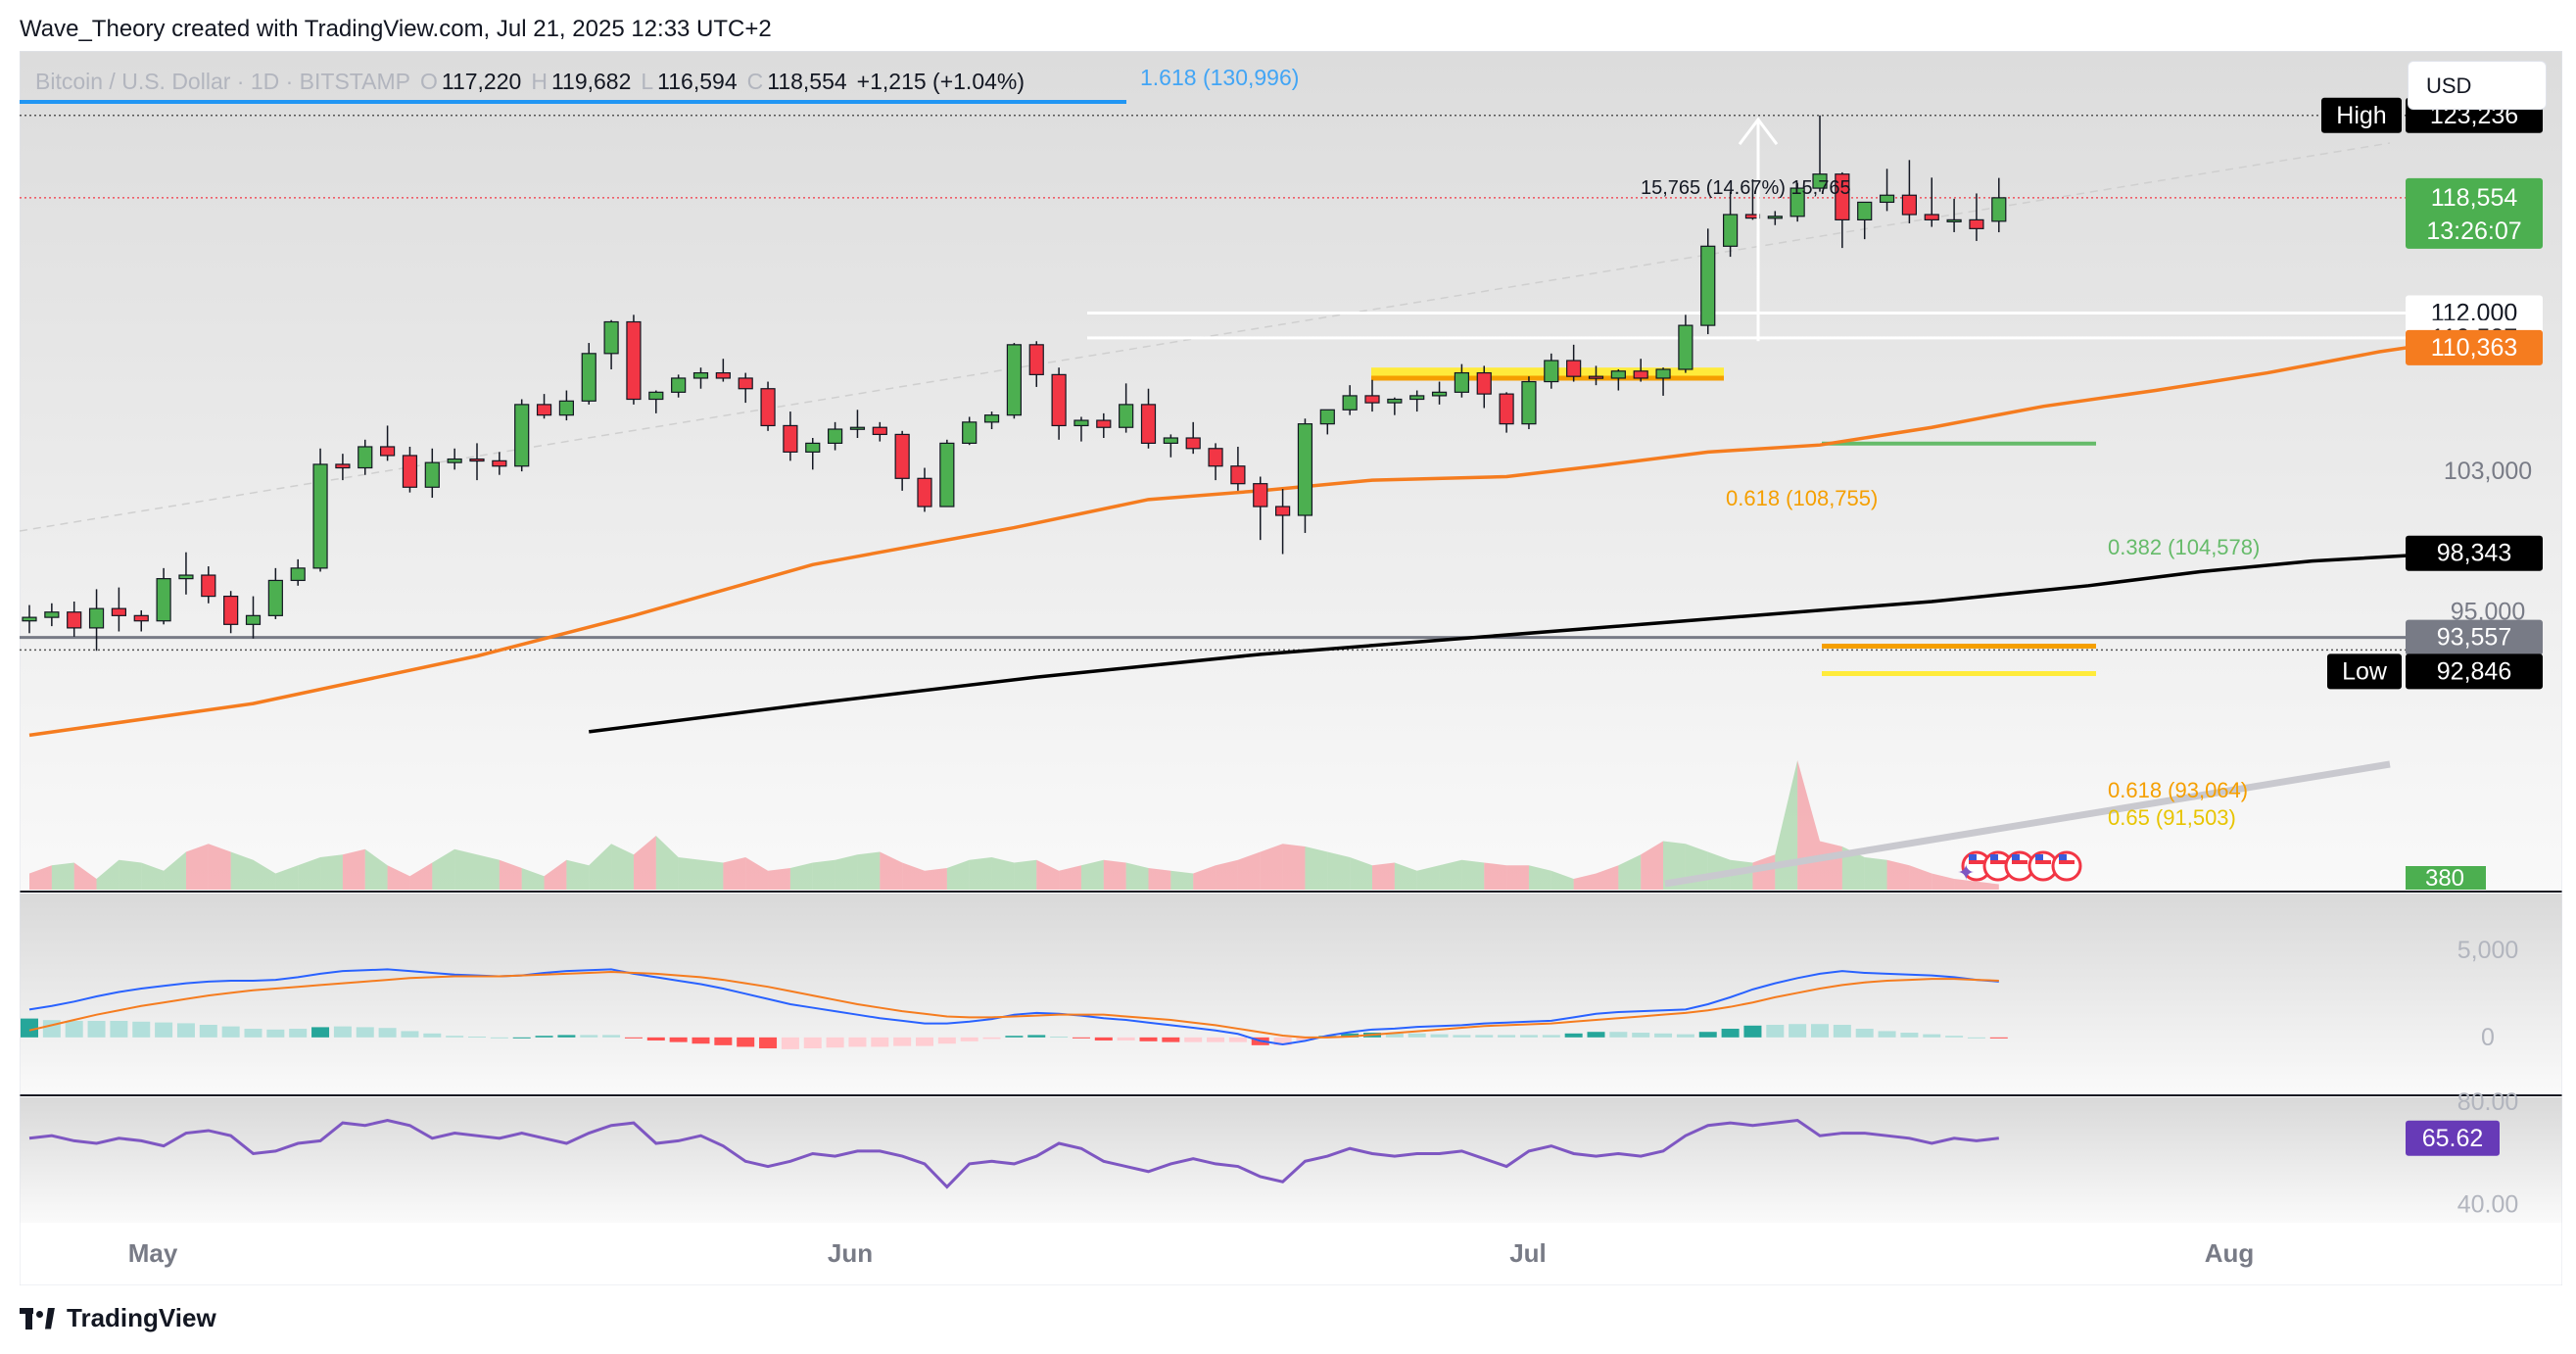 The height and width of the screenshot is (1354, 2576). What do you see at coordinates (1973, 857) in the screenshot?
I see `us-flag-canton` at bounding box center [1973, 857].